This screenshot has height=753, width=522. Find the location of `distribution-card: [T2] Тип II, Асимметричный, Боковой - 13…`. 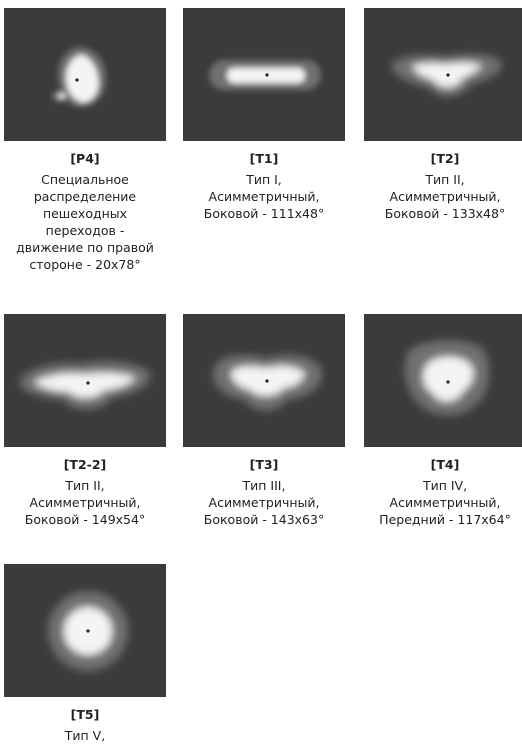

distribution-card: [T2] Тип II, Асимметричный, Боковой - 13… is located at coordinates (441, 115).